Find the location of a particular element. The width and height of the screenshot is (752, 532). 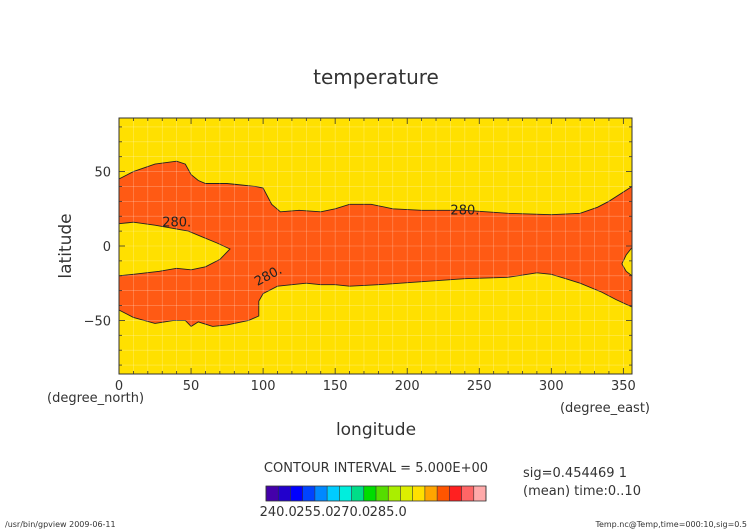

chart-title: temperature is located at coordinates (376, 77).